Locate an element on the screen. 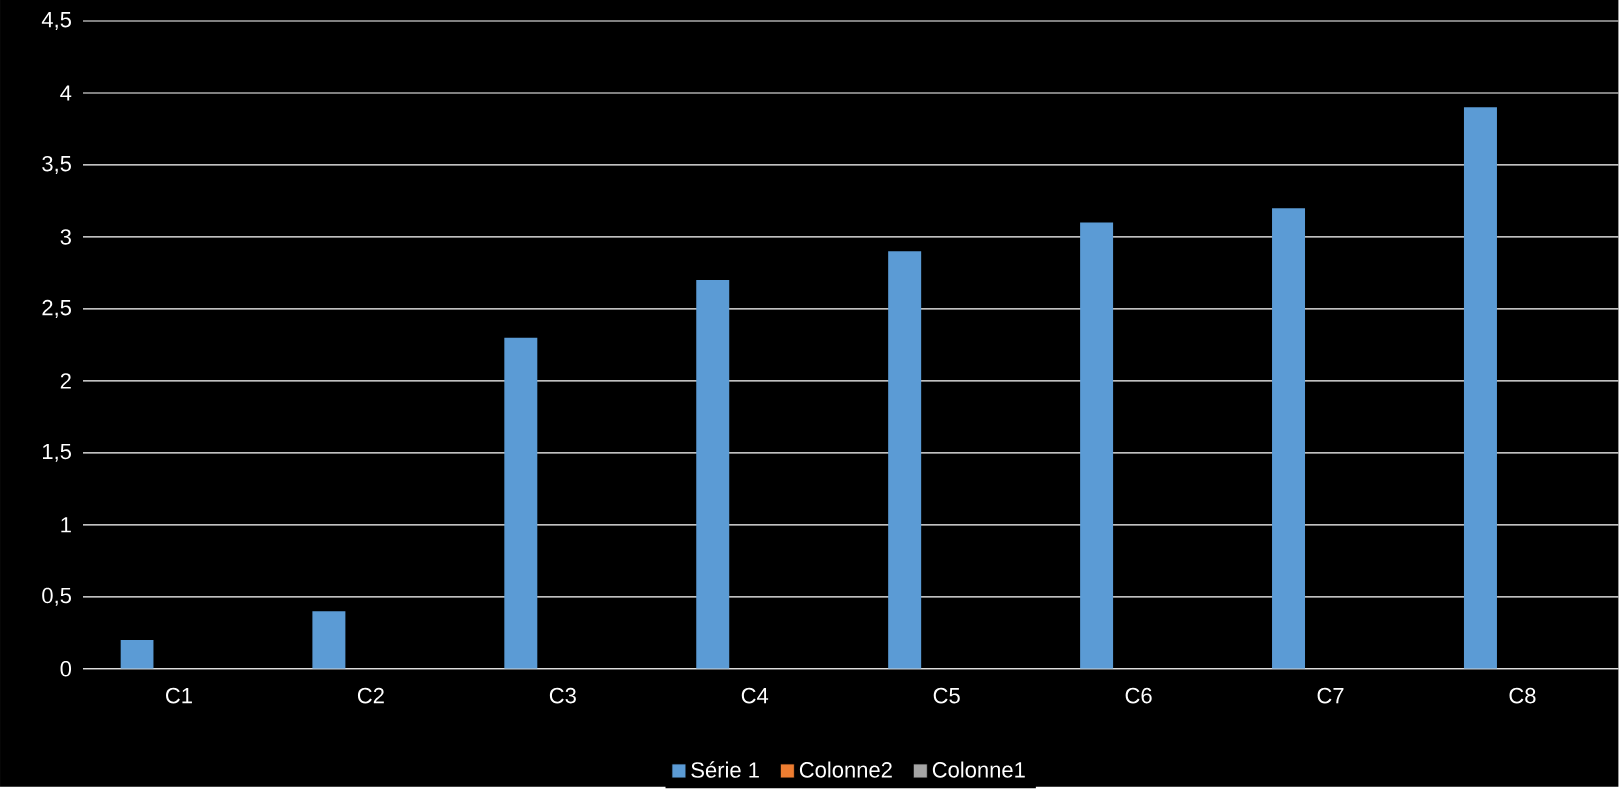 This screenshot has width=1619, height=789. x-tick-label: C1 is located at coordinates (179, 696).